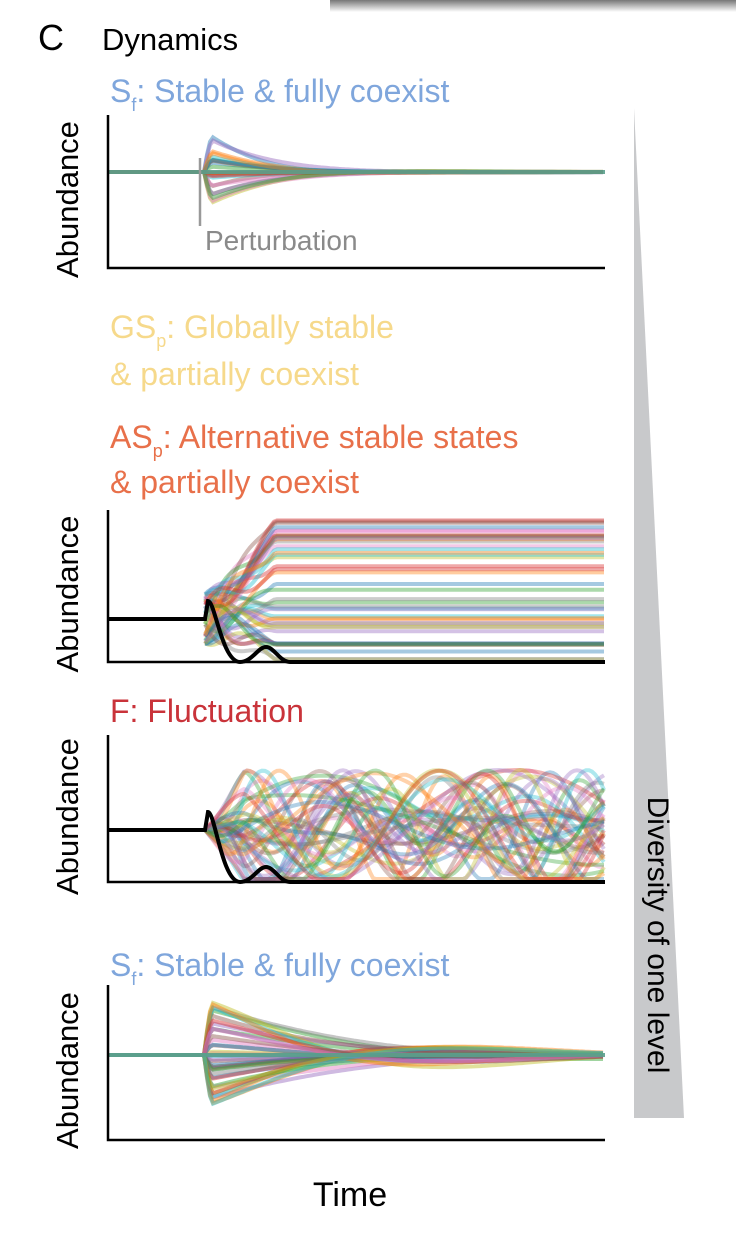 Image resolution: width=736 pixels, height=1240 pixels. What do you see at coordinates (131, 437) in the screenshot?
I see `title-text: AS` at bounding box center [131, 437].